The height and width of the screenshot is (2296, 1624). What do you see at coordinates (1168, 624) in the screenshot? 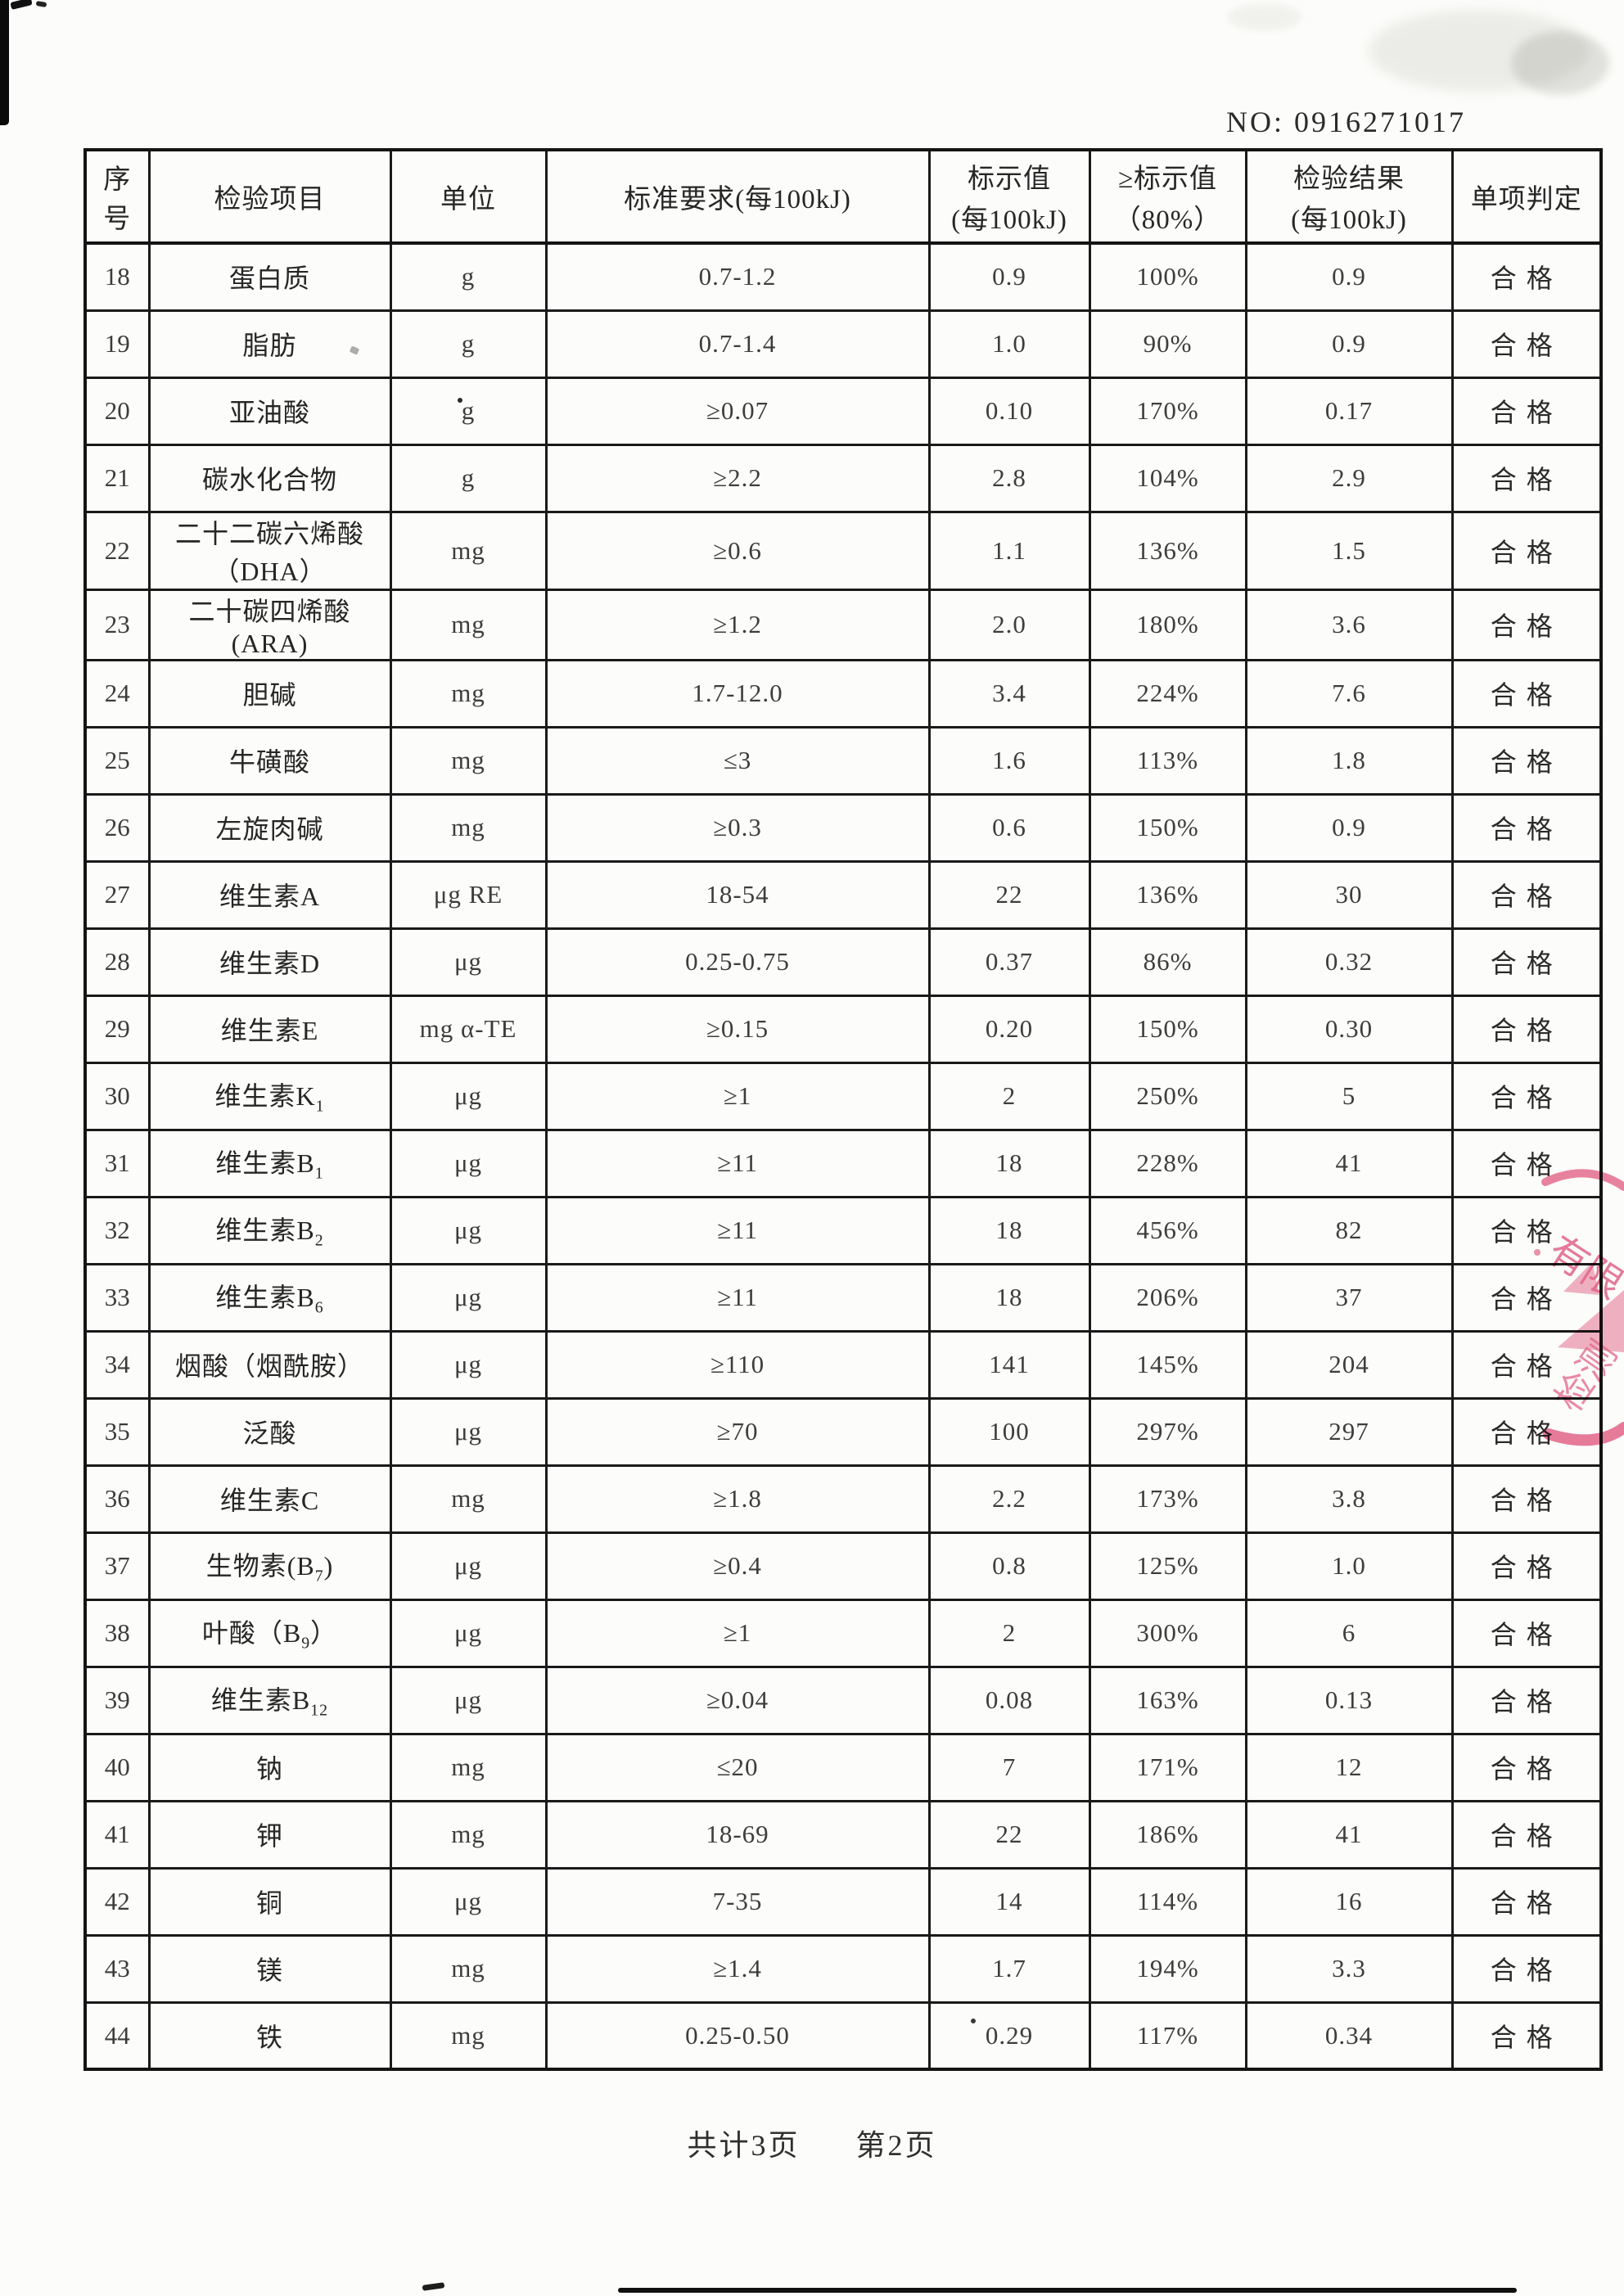
I see `cell-percent: 180%` at bounding box center [1168, 624].